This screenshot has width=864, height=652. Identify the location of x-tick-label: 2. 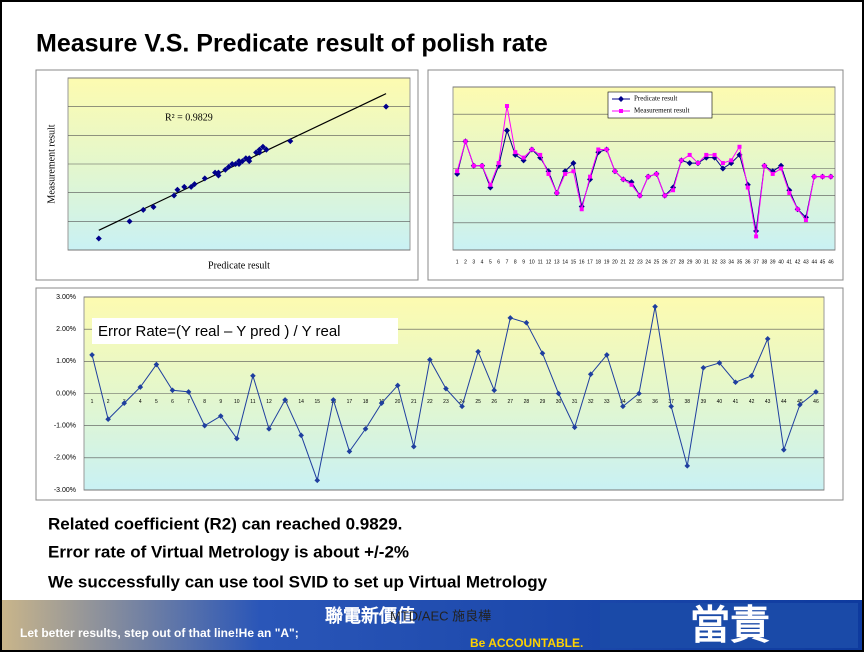
(465, 262).